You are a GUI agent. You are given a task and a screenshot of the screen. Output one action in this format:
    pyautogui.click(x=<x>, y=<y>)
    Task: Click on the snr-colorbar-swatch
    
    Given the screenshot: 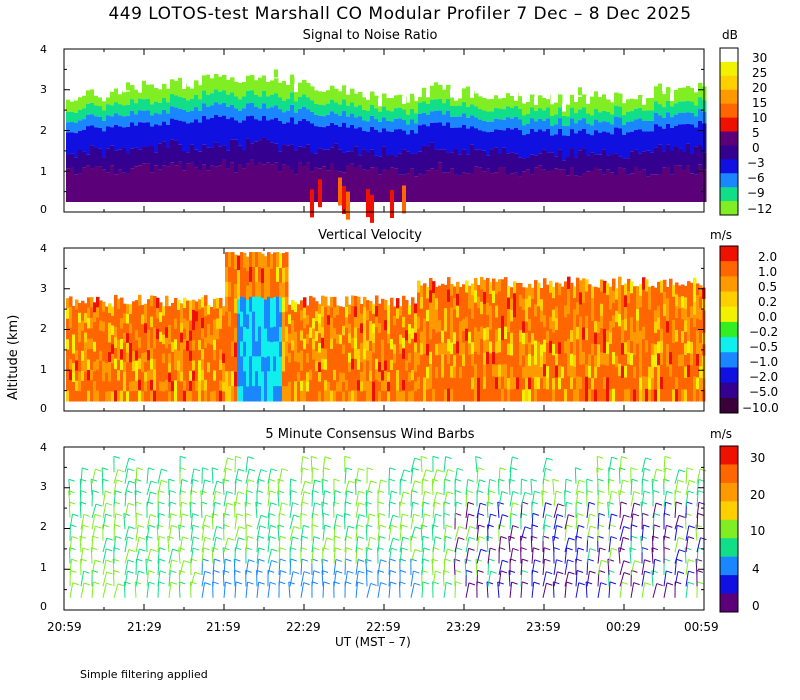 What is the action you would take?
    pyautogui.click(x=729, y=208)
    